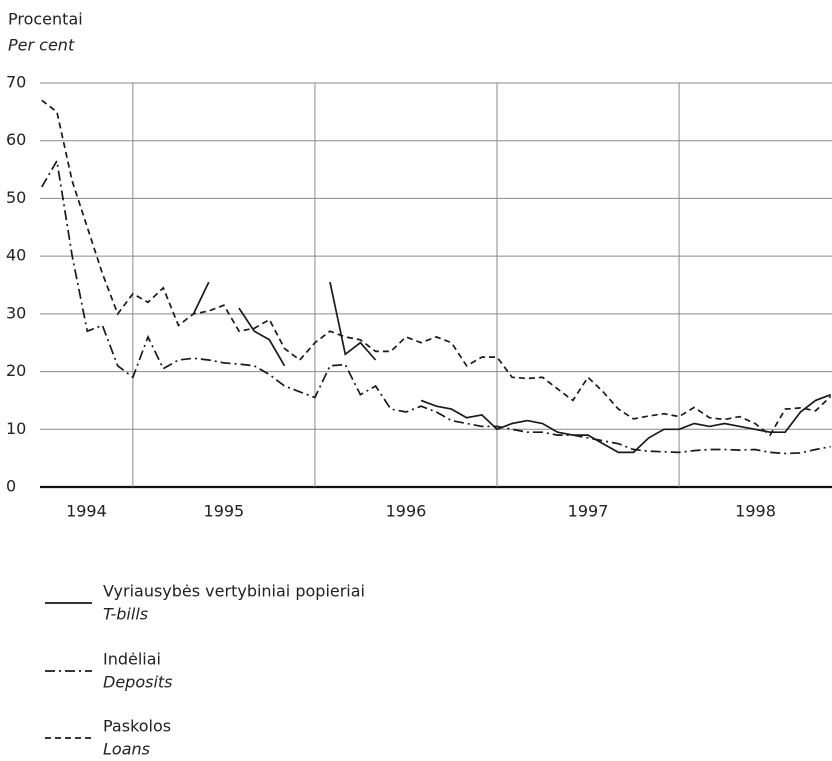 The width and height of the screenshot is (832, 761). Describe the element at coordinates (588, 511) in the screenshot. I see `x-tick-label: 1997` at that location.